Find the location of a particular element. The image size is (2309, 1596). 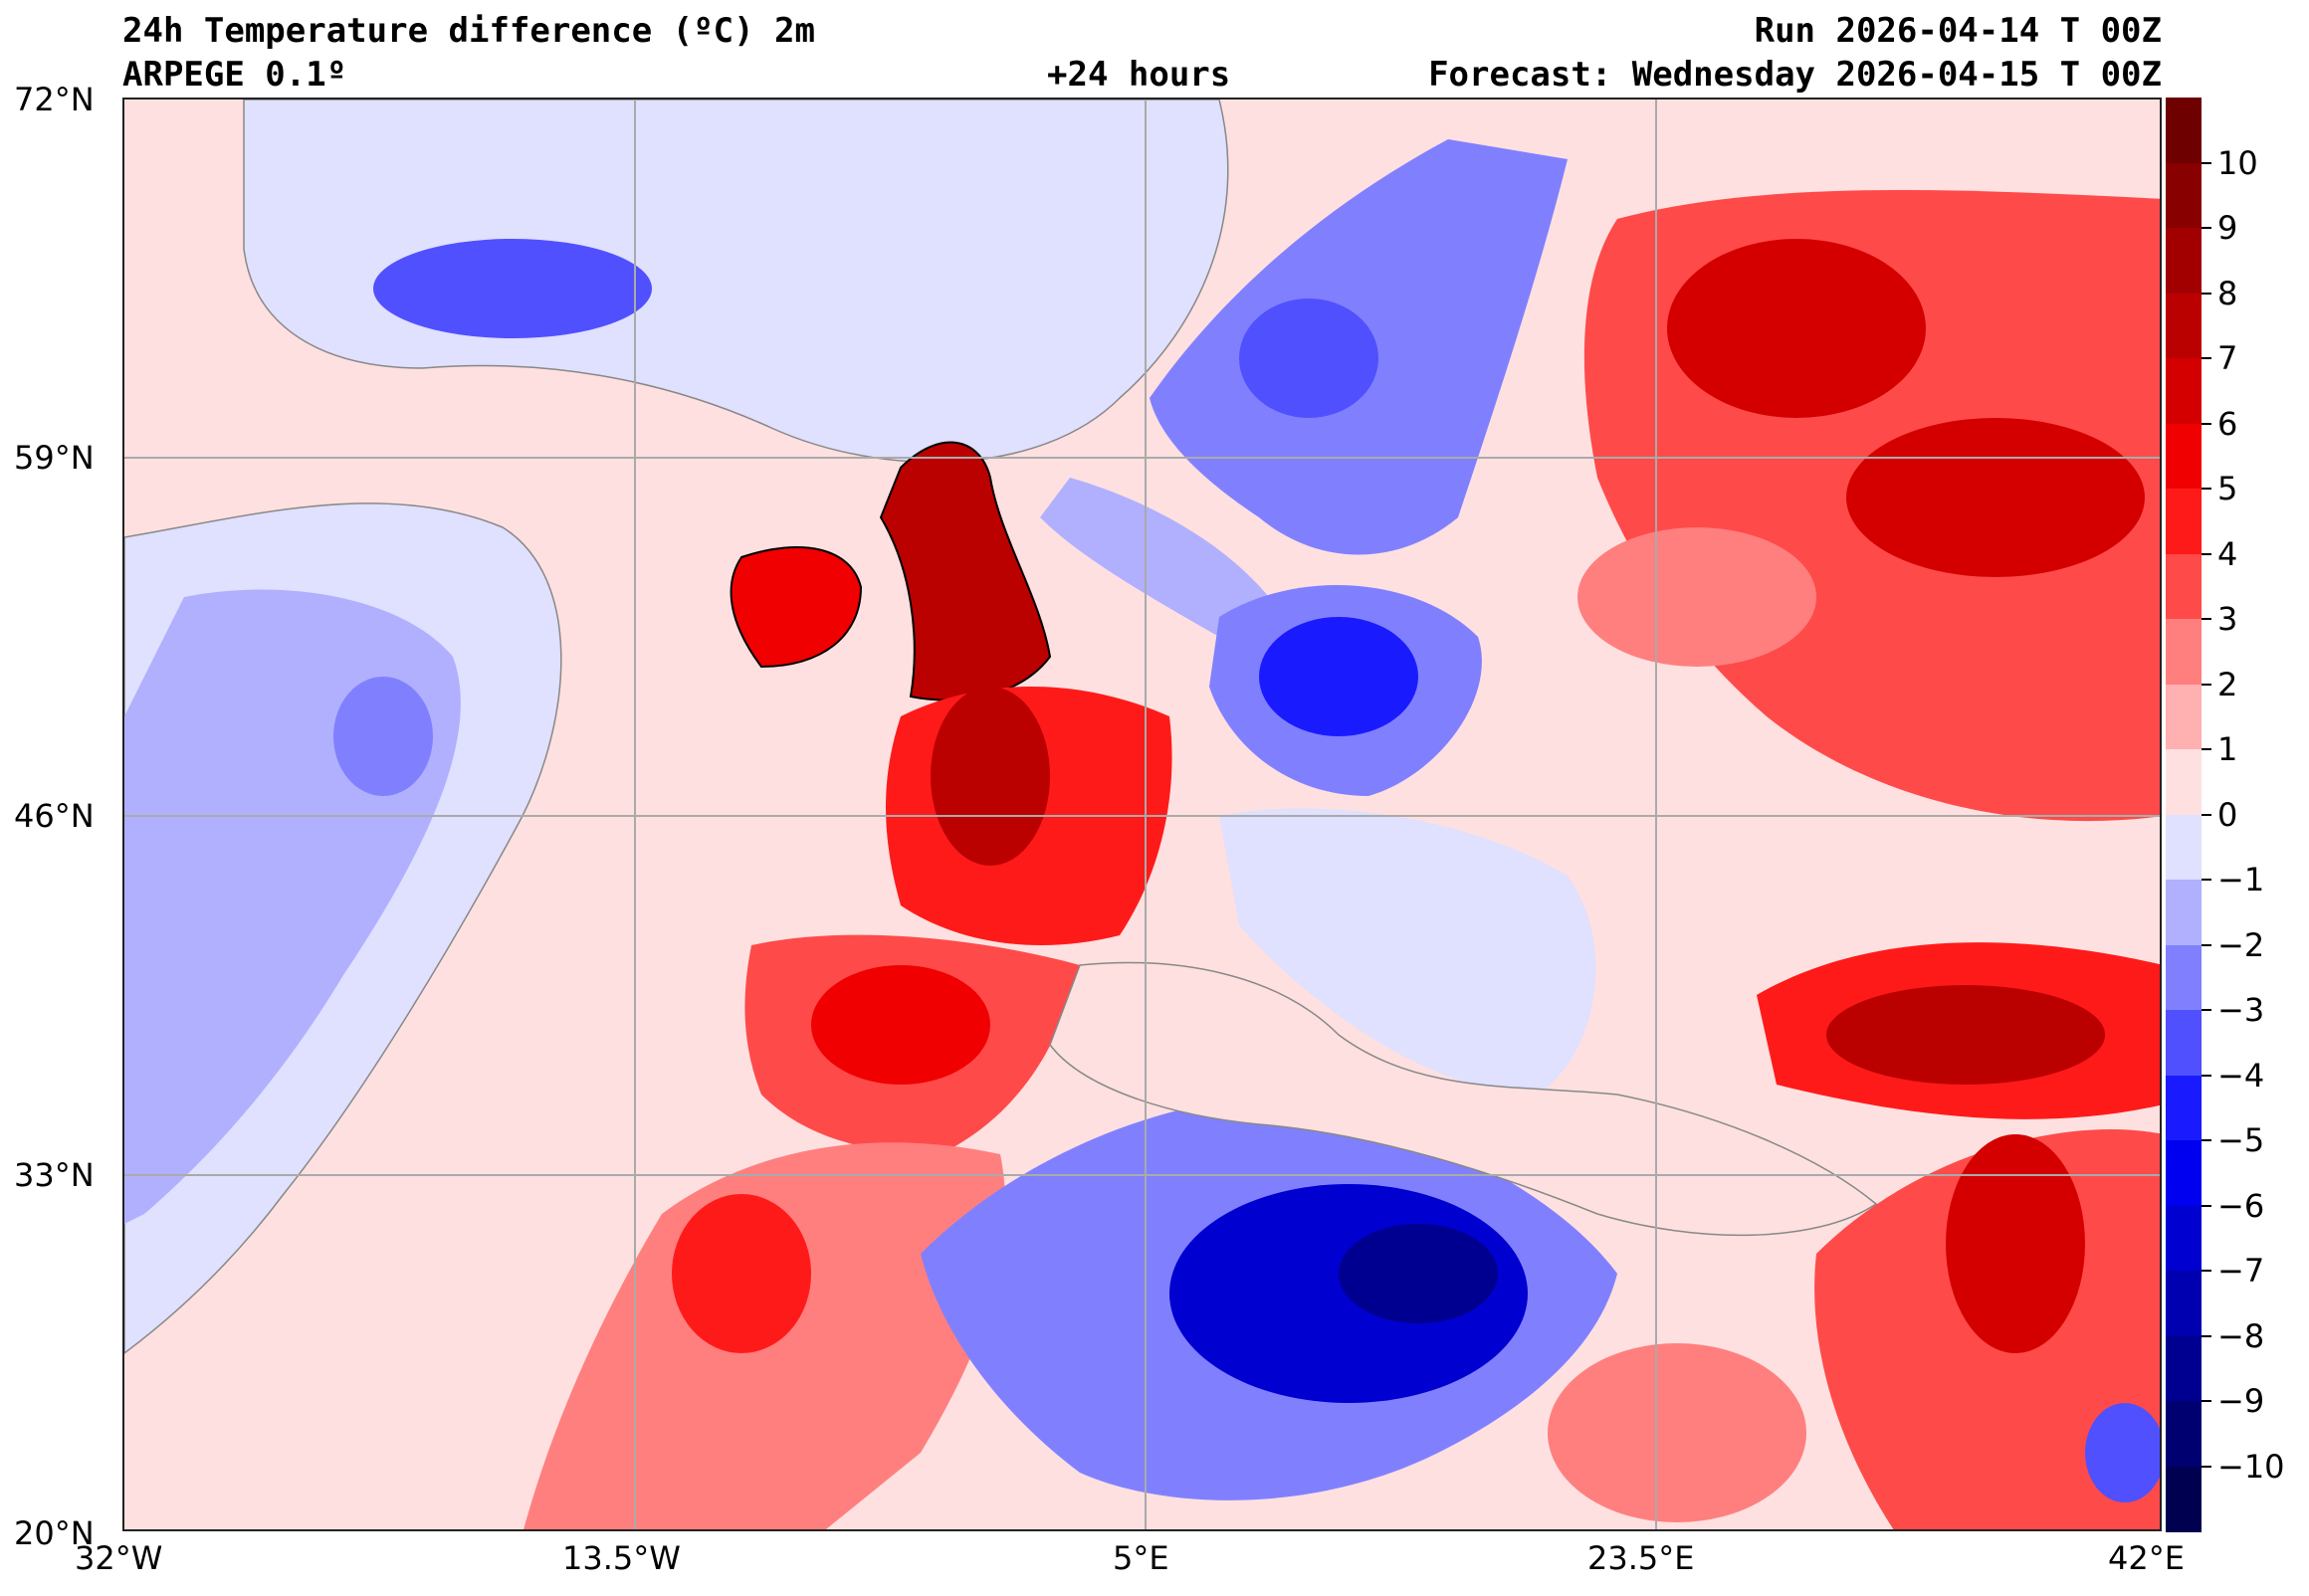

colorbar-label: 2 is located at coordinates (2227, 684).